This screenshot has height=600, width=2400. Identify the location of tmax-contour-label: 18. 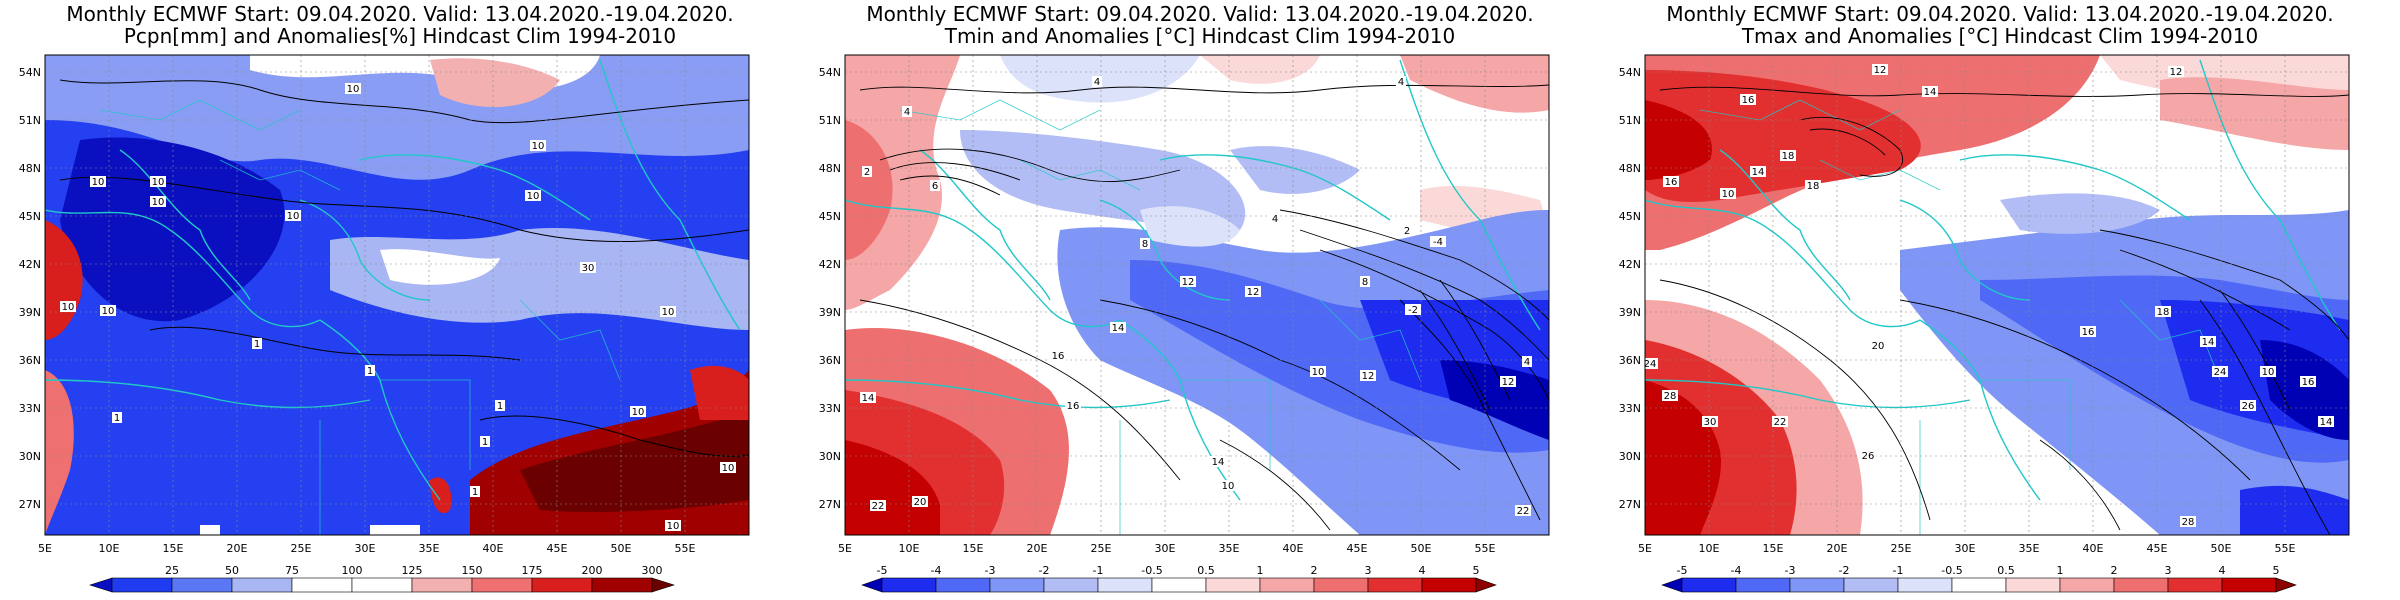
(2163, 312).